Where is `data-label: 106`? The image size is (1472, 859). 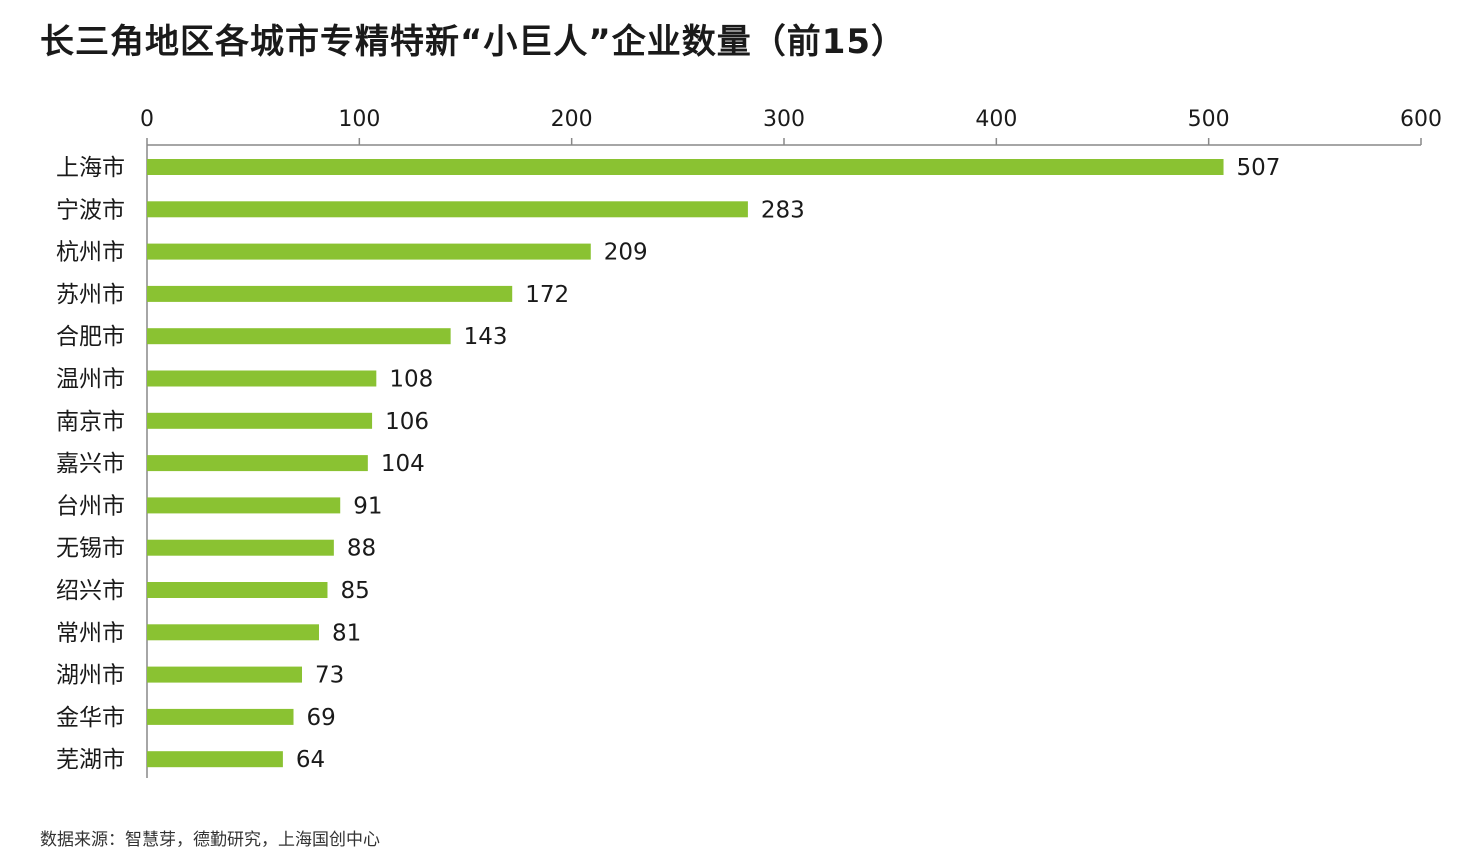 data-label: 106 is located at coordinates (407, 422).